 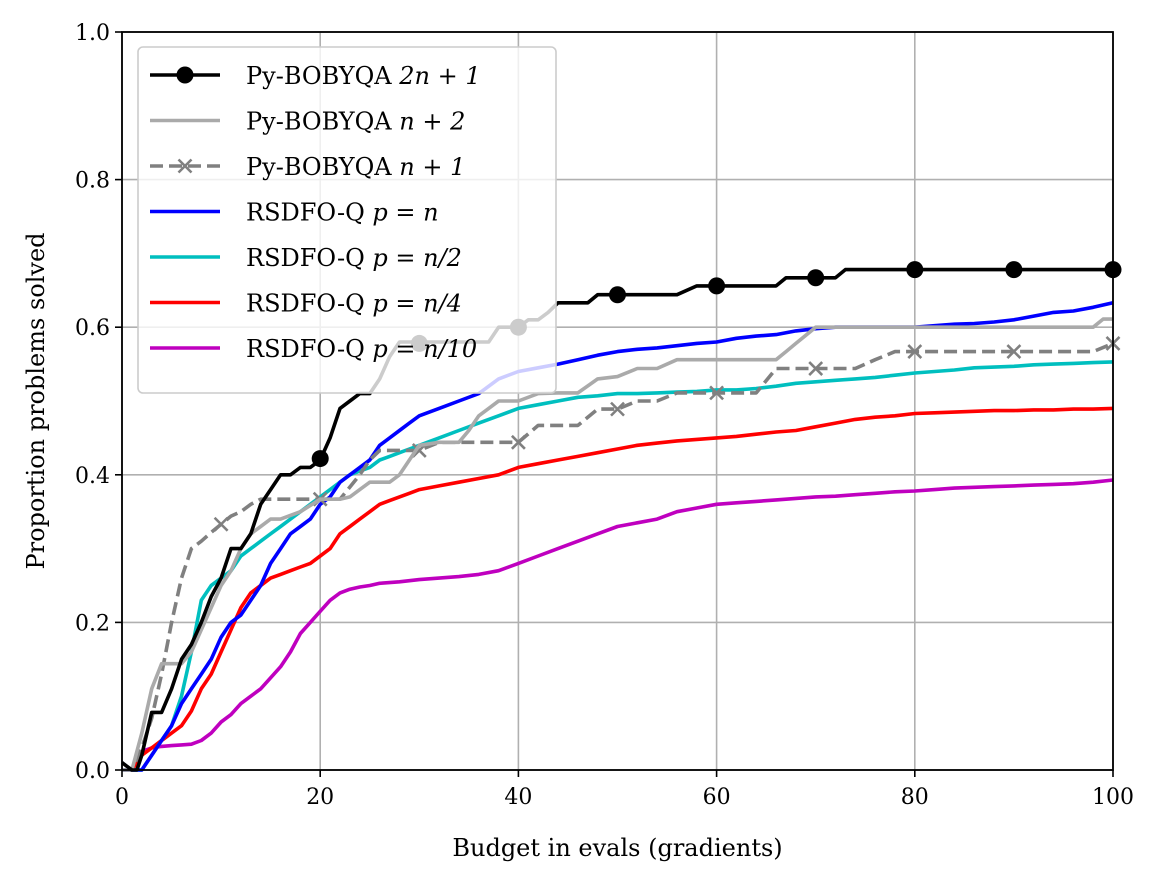 I want to click on legend-label: Py-BOBYQA 2n + 1, so click(x=363, y=76).